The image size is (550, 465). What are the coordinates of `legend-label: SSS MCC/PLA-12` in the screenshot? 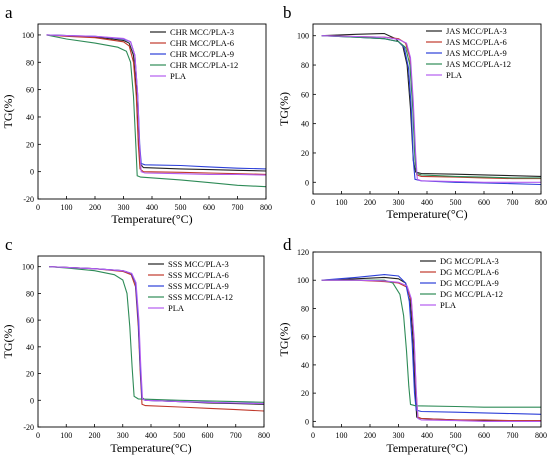 It's located at (200, 297).